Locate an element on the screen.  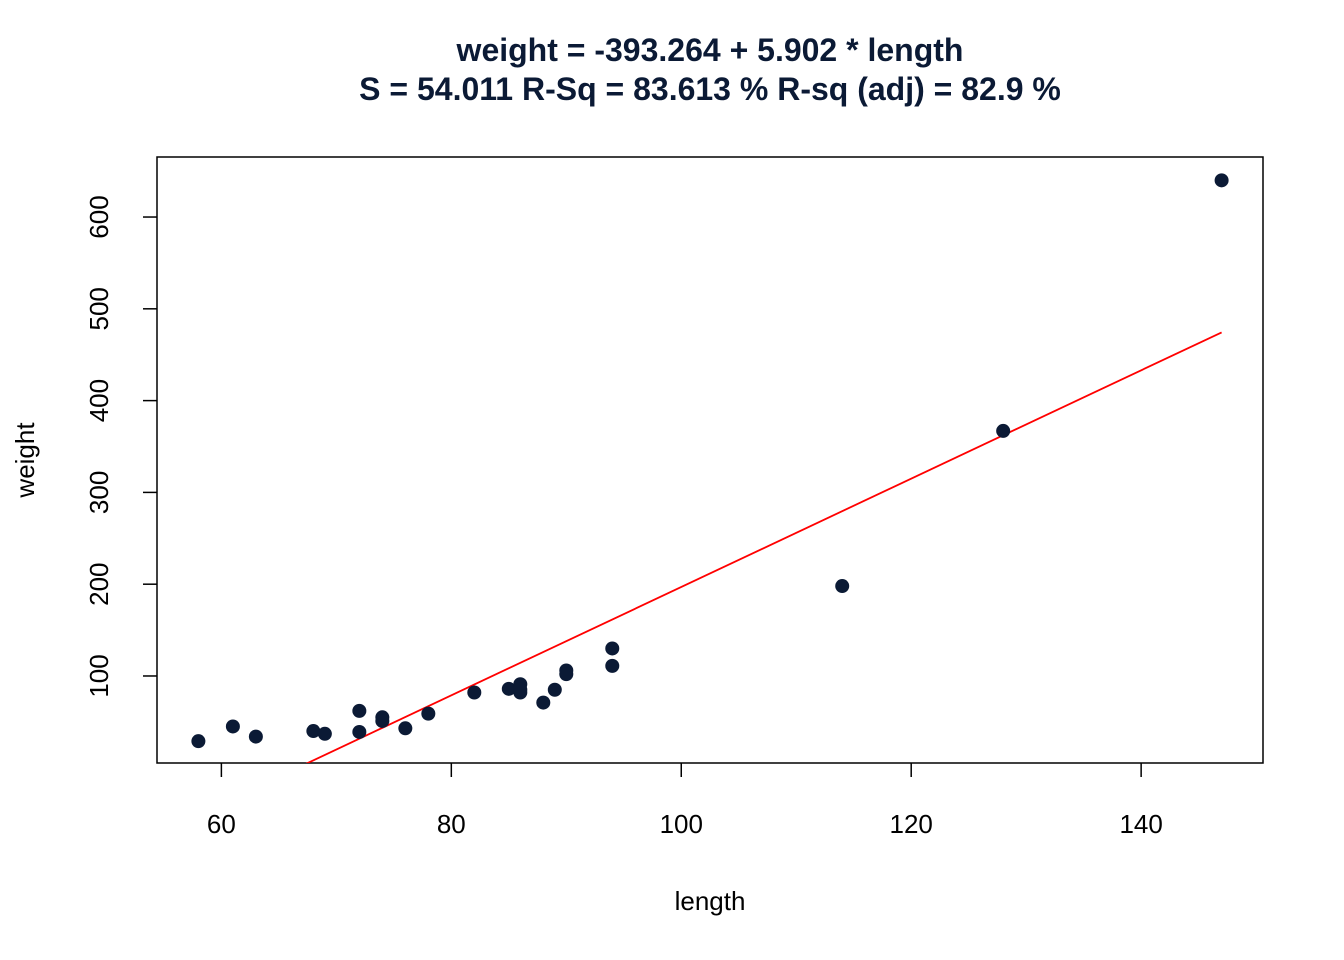
x-tick-label: 140 is located at coordinates (1140, 824).